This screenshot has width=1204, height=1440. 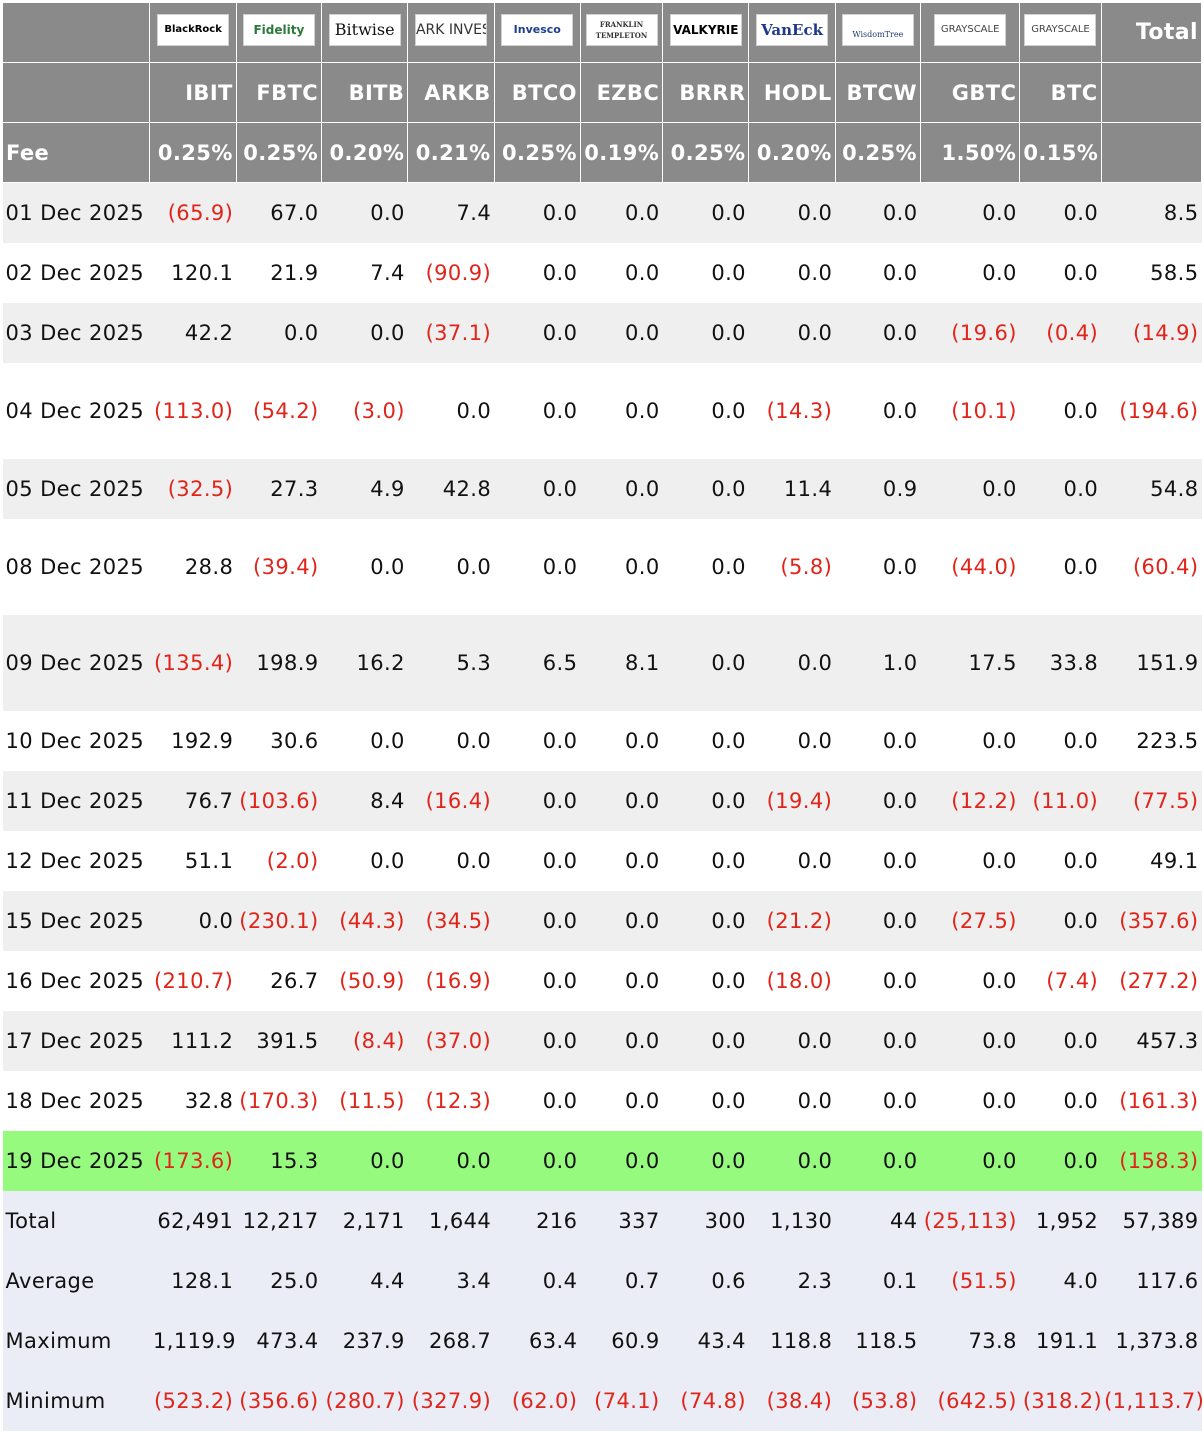 What do you see at coordinates (279, 800) in the screenshot?
I see `flow-value: (103.6)` at bounding box center [279, 800].